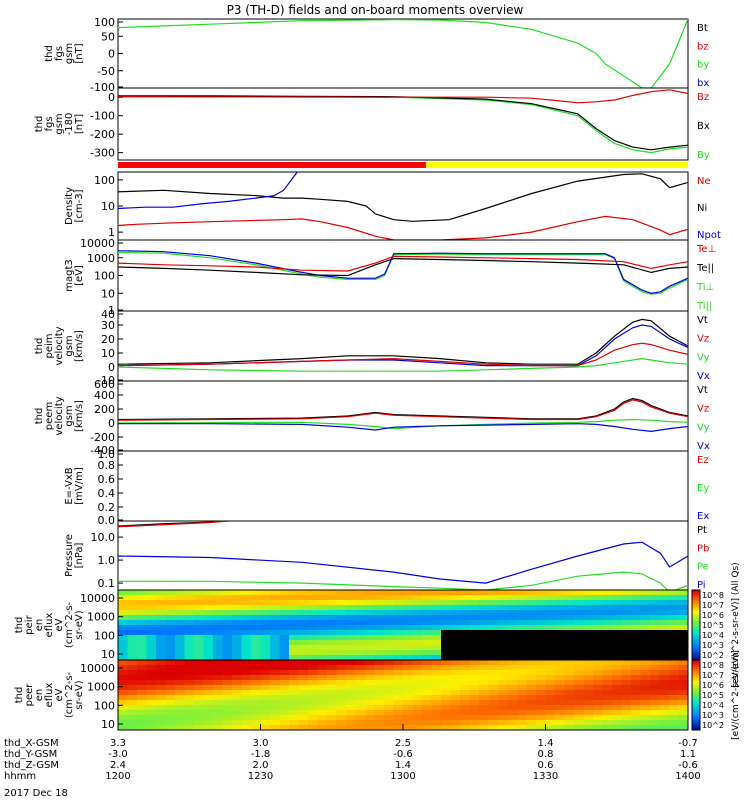  What do you see at coordinates (403, 410) in the screenshot?
I see `series-line-red` at bounding box center [403, 410].